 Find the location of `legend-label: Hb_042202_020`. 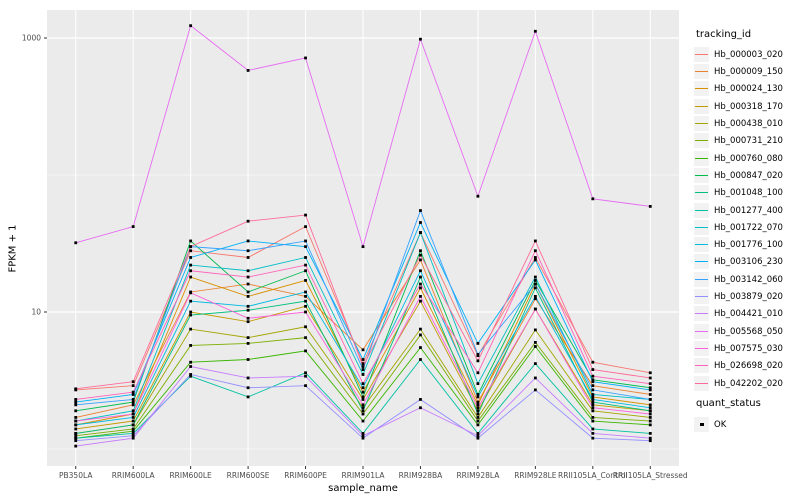

legend-label: Hb_042202_020 is located at coordinates (748, 383).